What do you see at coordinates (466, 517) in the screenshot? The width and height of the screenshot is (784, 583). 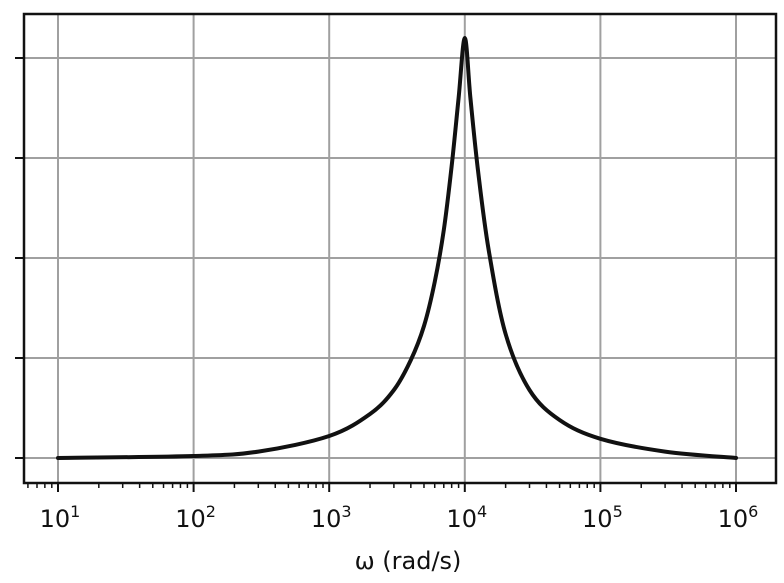 I see `x-tick-label: 104` at bounding box center [466, 517].